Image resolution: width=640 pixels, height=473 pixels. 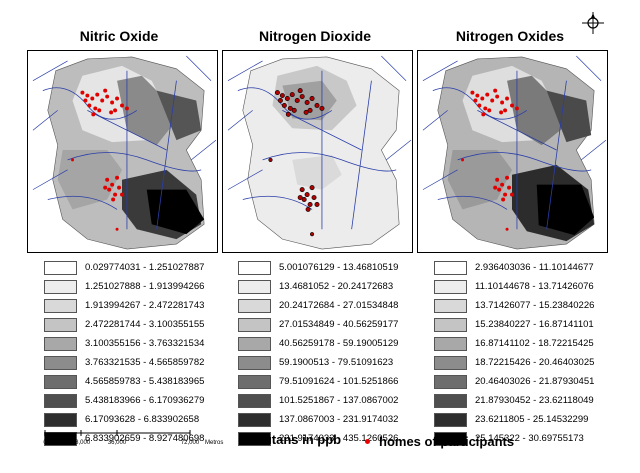 I want to click on legend-row: 6.17093628 - 6.833902658, so click(x=134, y=419).